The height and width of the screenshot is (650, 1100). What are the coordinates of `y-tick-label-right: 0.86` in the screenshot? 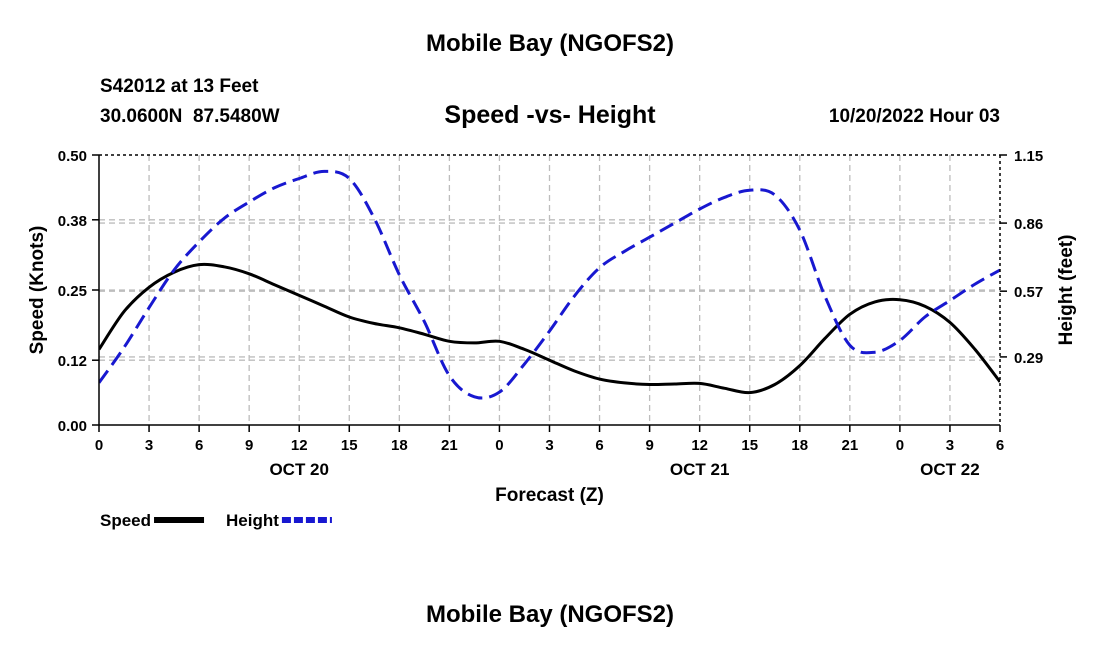 It's located at (1028, 224).